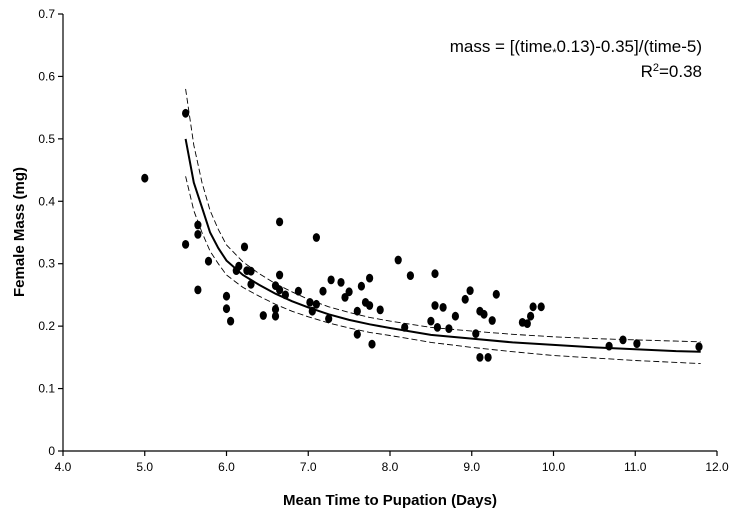  I want to click on r-squared-superscript: 2, so click(656, 68).